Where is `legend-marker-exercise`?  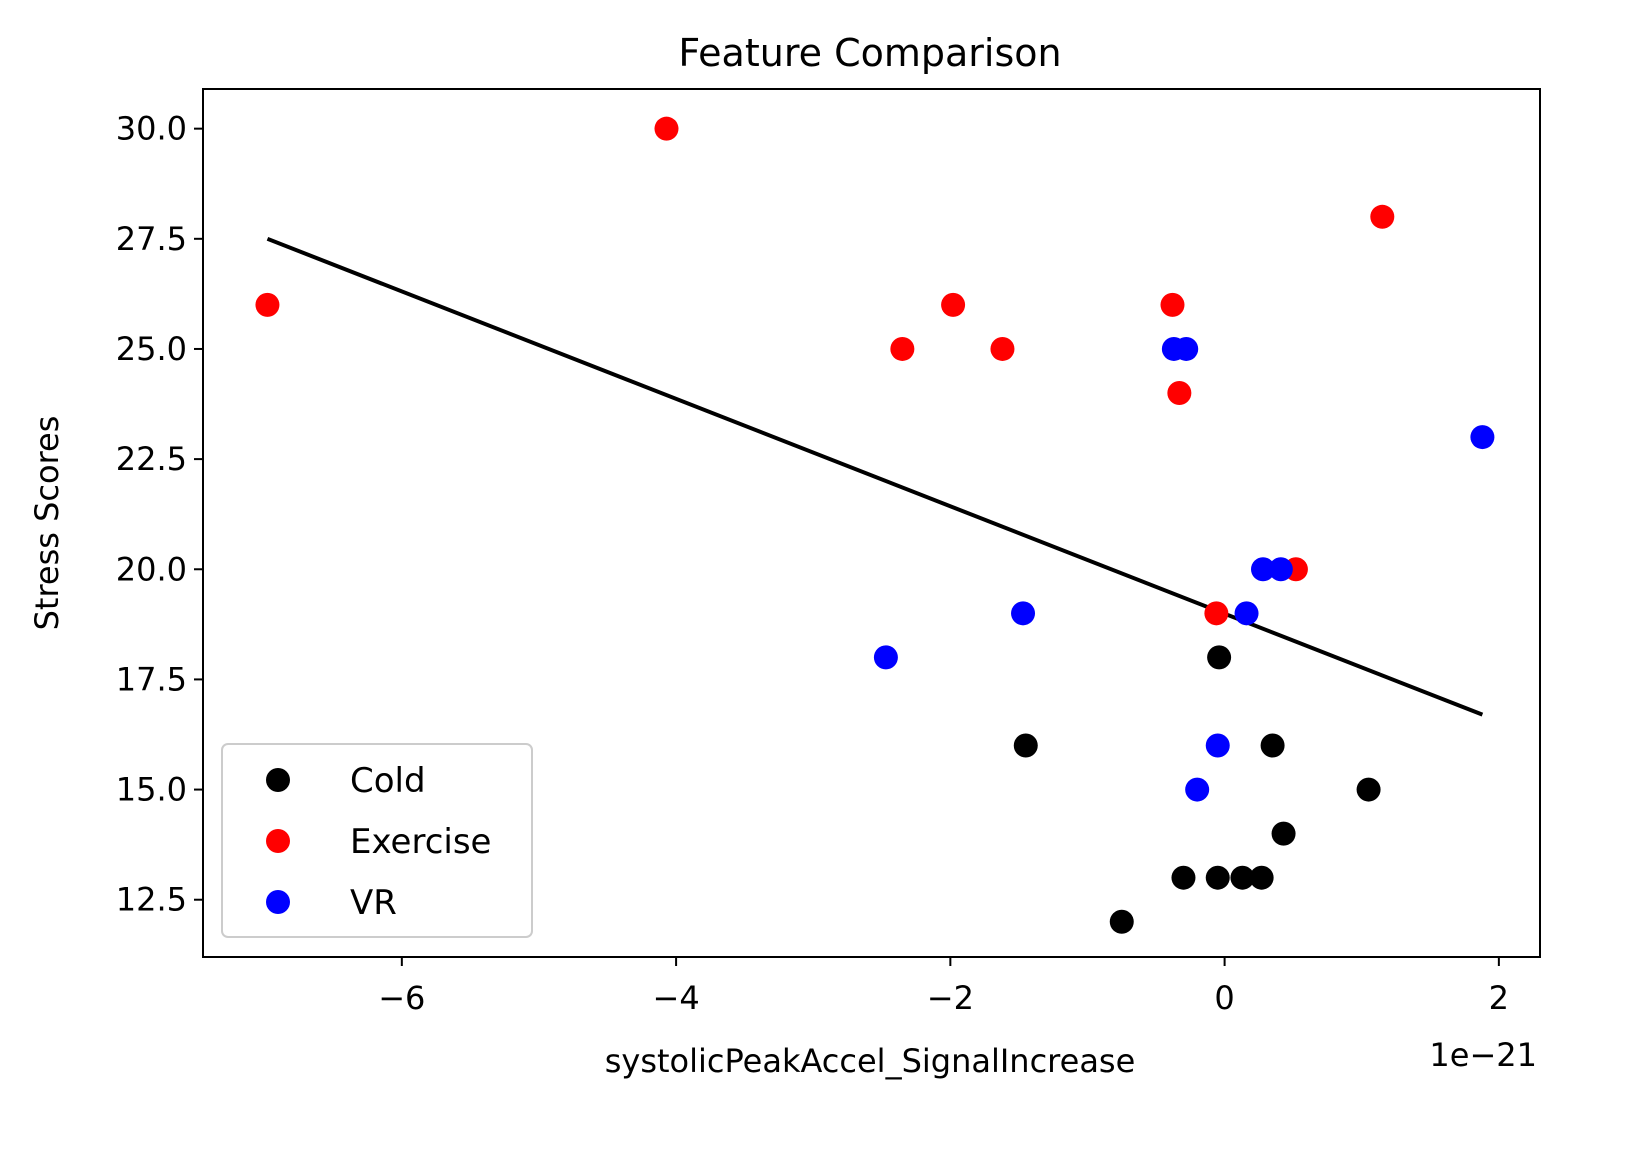
legend-marker-exercise is located at coordinates (278, 841).